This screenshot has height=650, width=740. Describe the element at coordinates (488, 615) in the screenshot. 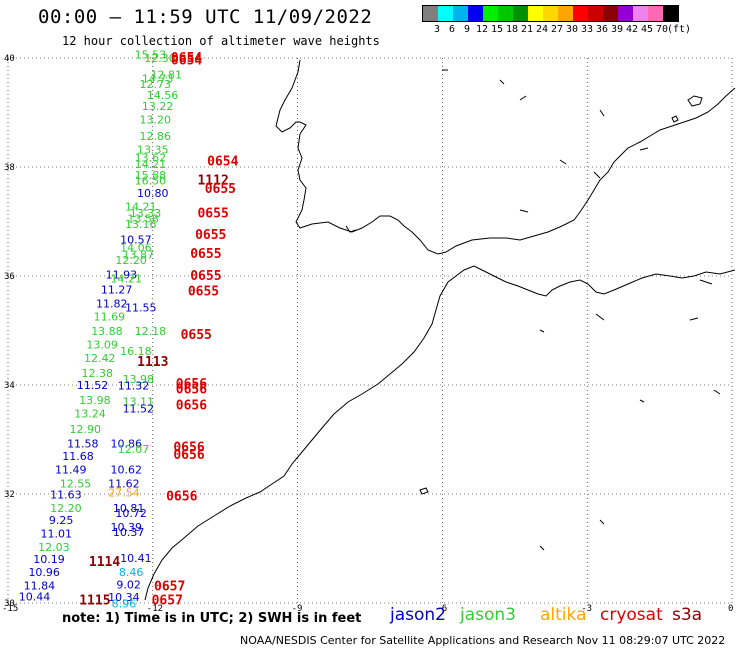

I see `legend-entry-jason3: jason3` at that location.